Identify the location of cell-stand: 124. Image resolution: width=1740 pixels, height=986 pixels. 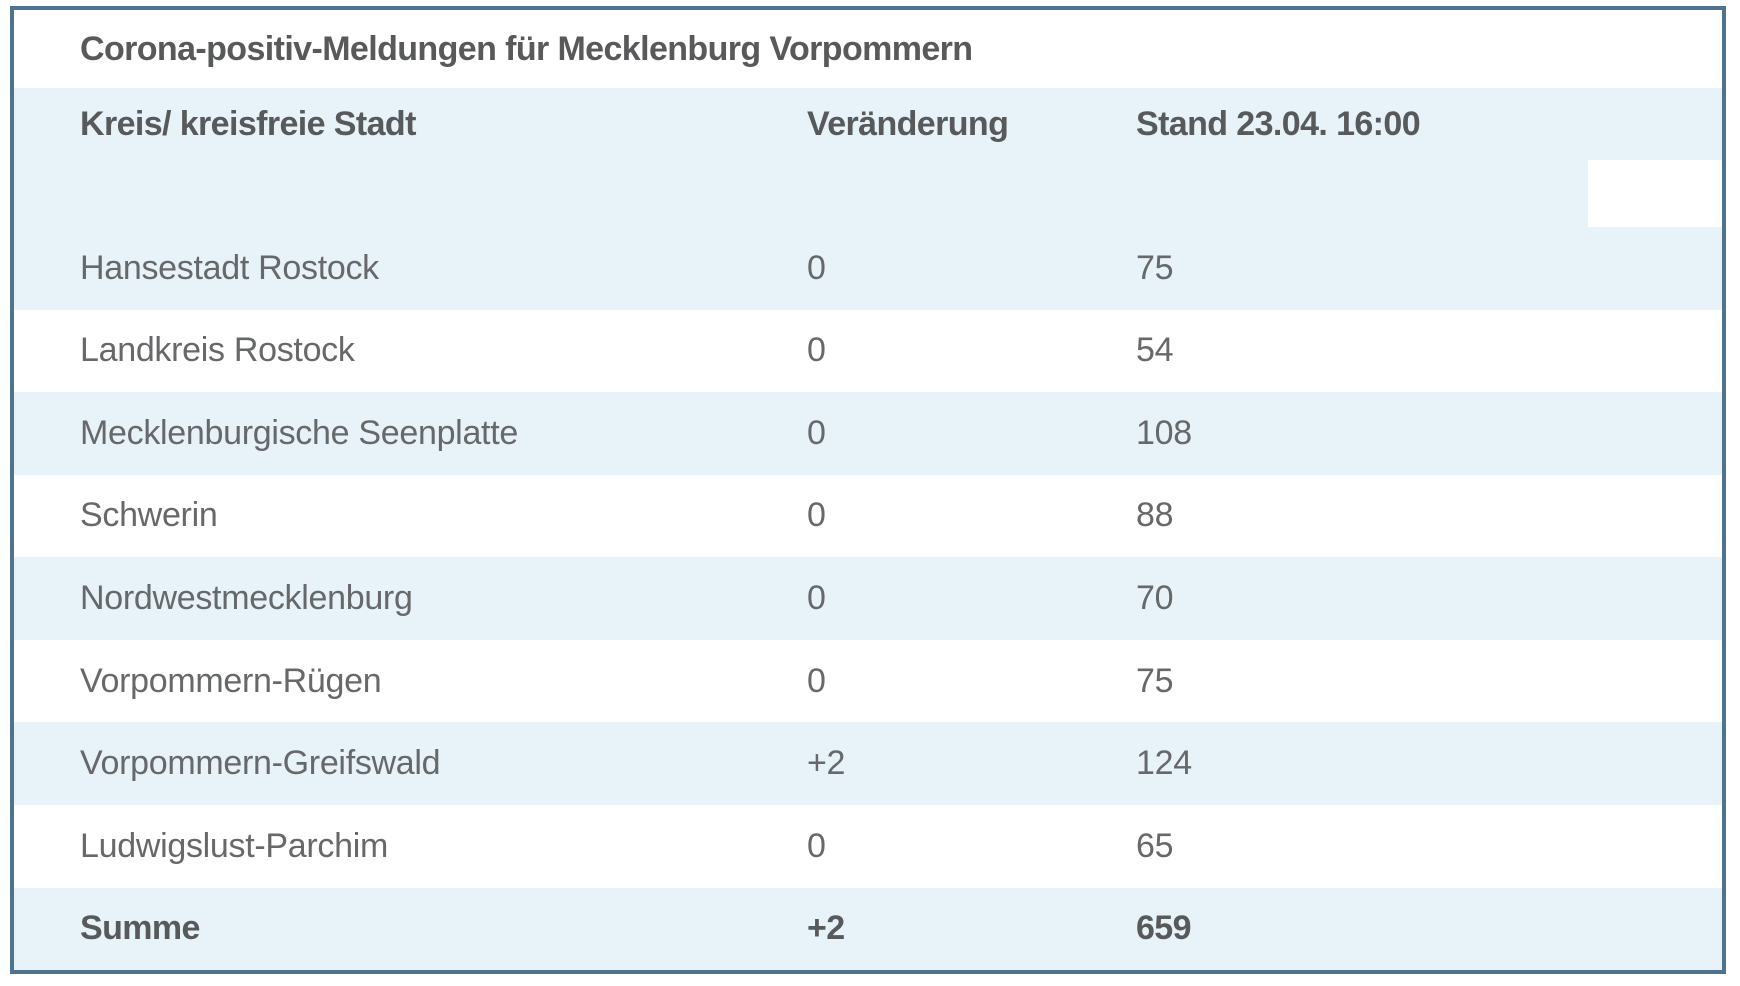
(1164, 763).